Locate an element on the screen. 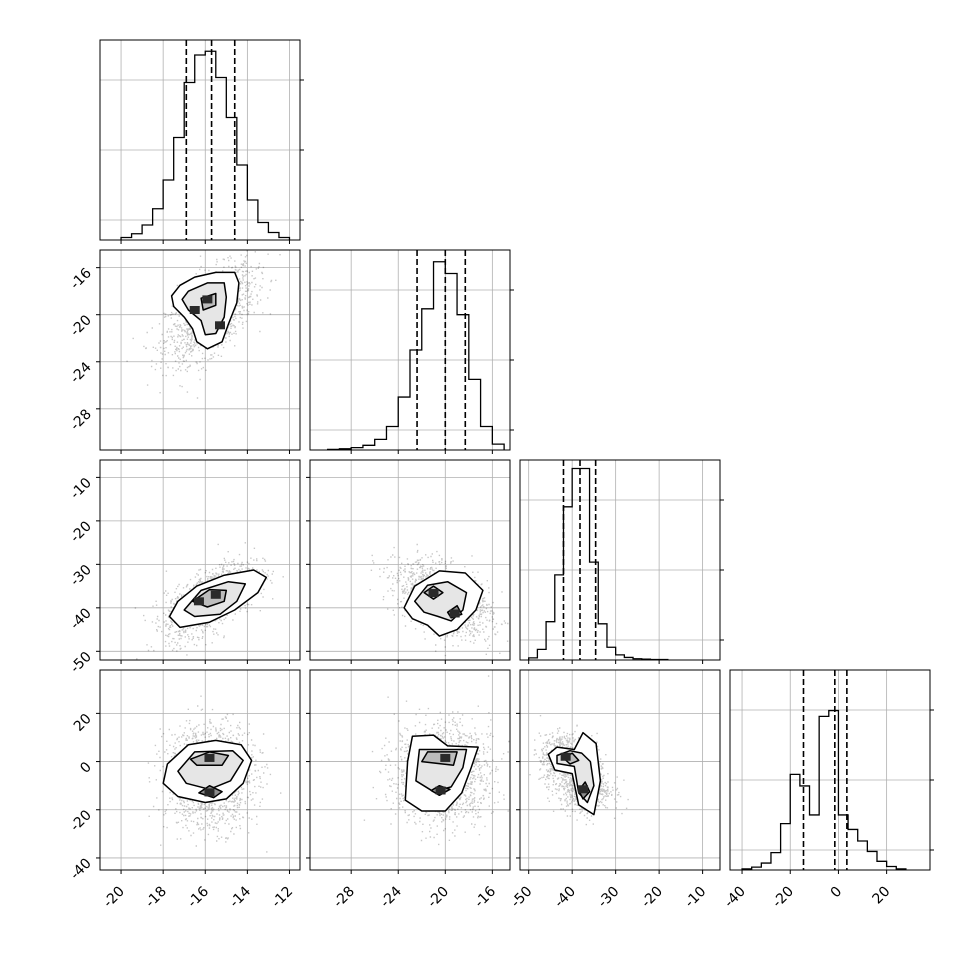 Image resolution: width=970 pixels, height=970 pixels. histogram-panel: -40 -20 0 20 is located at coordinates (827, 790).